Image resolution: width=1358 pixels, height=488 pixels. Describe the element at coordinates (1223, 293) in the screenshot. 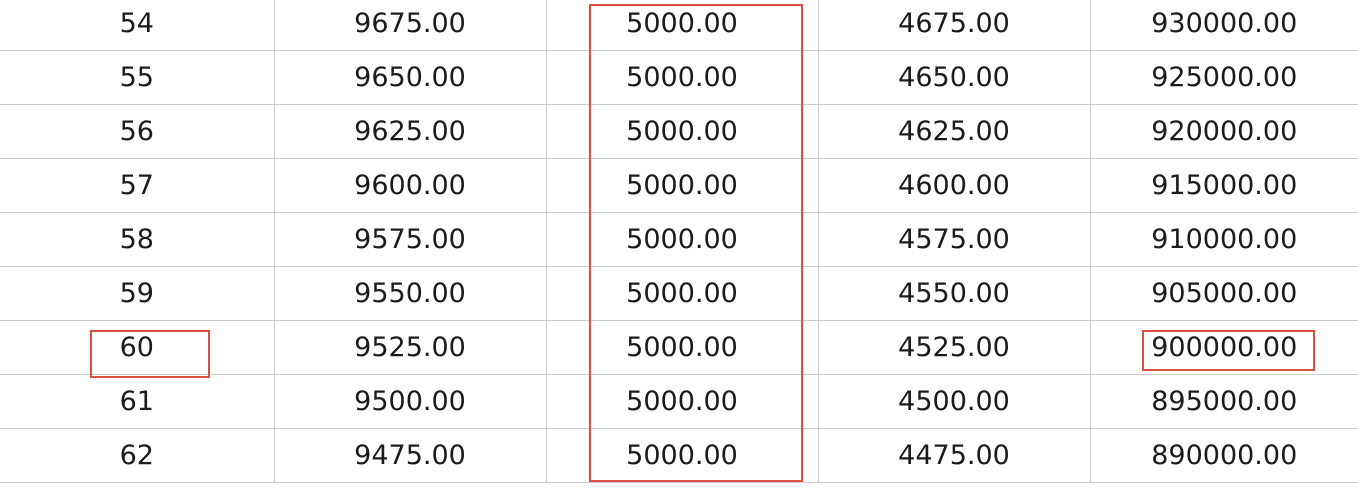

I see `cell-balance: 905000.00` at that location.